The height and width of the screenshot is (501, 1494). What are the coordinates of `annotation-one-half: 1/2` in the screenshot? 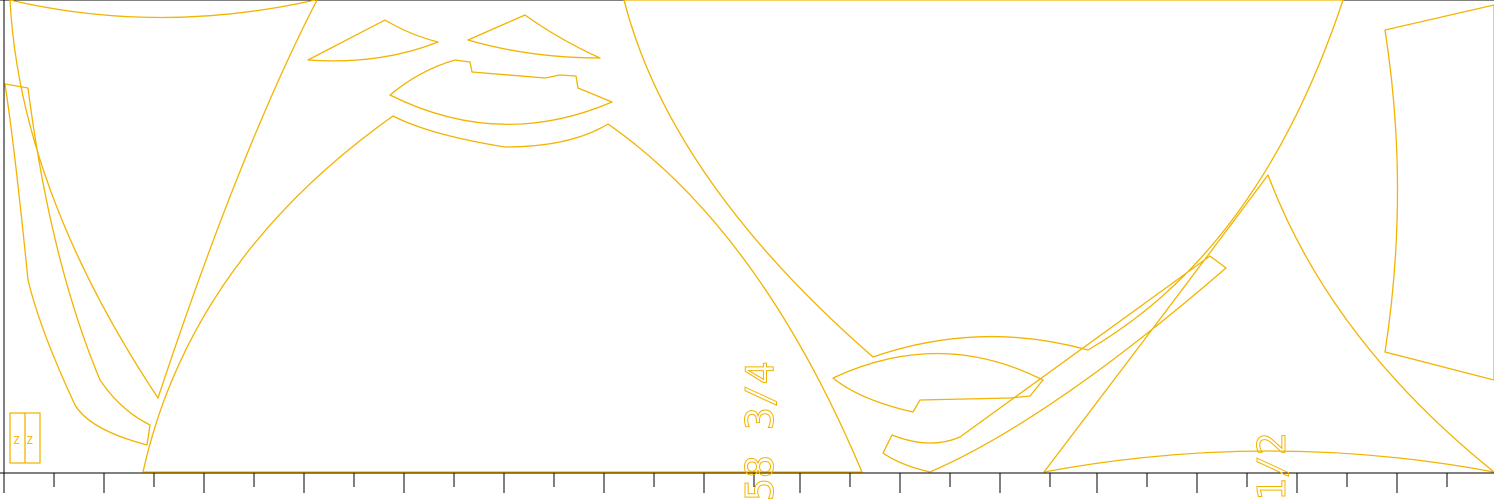 It's located at (1272, 466).